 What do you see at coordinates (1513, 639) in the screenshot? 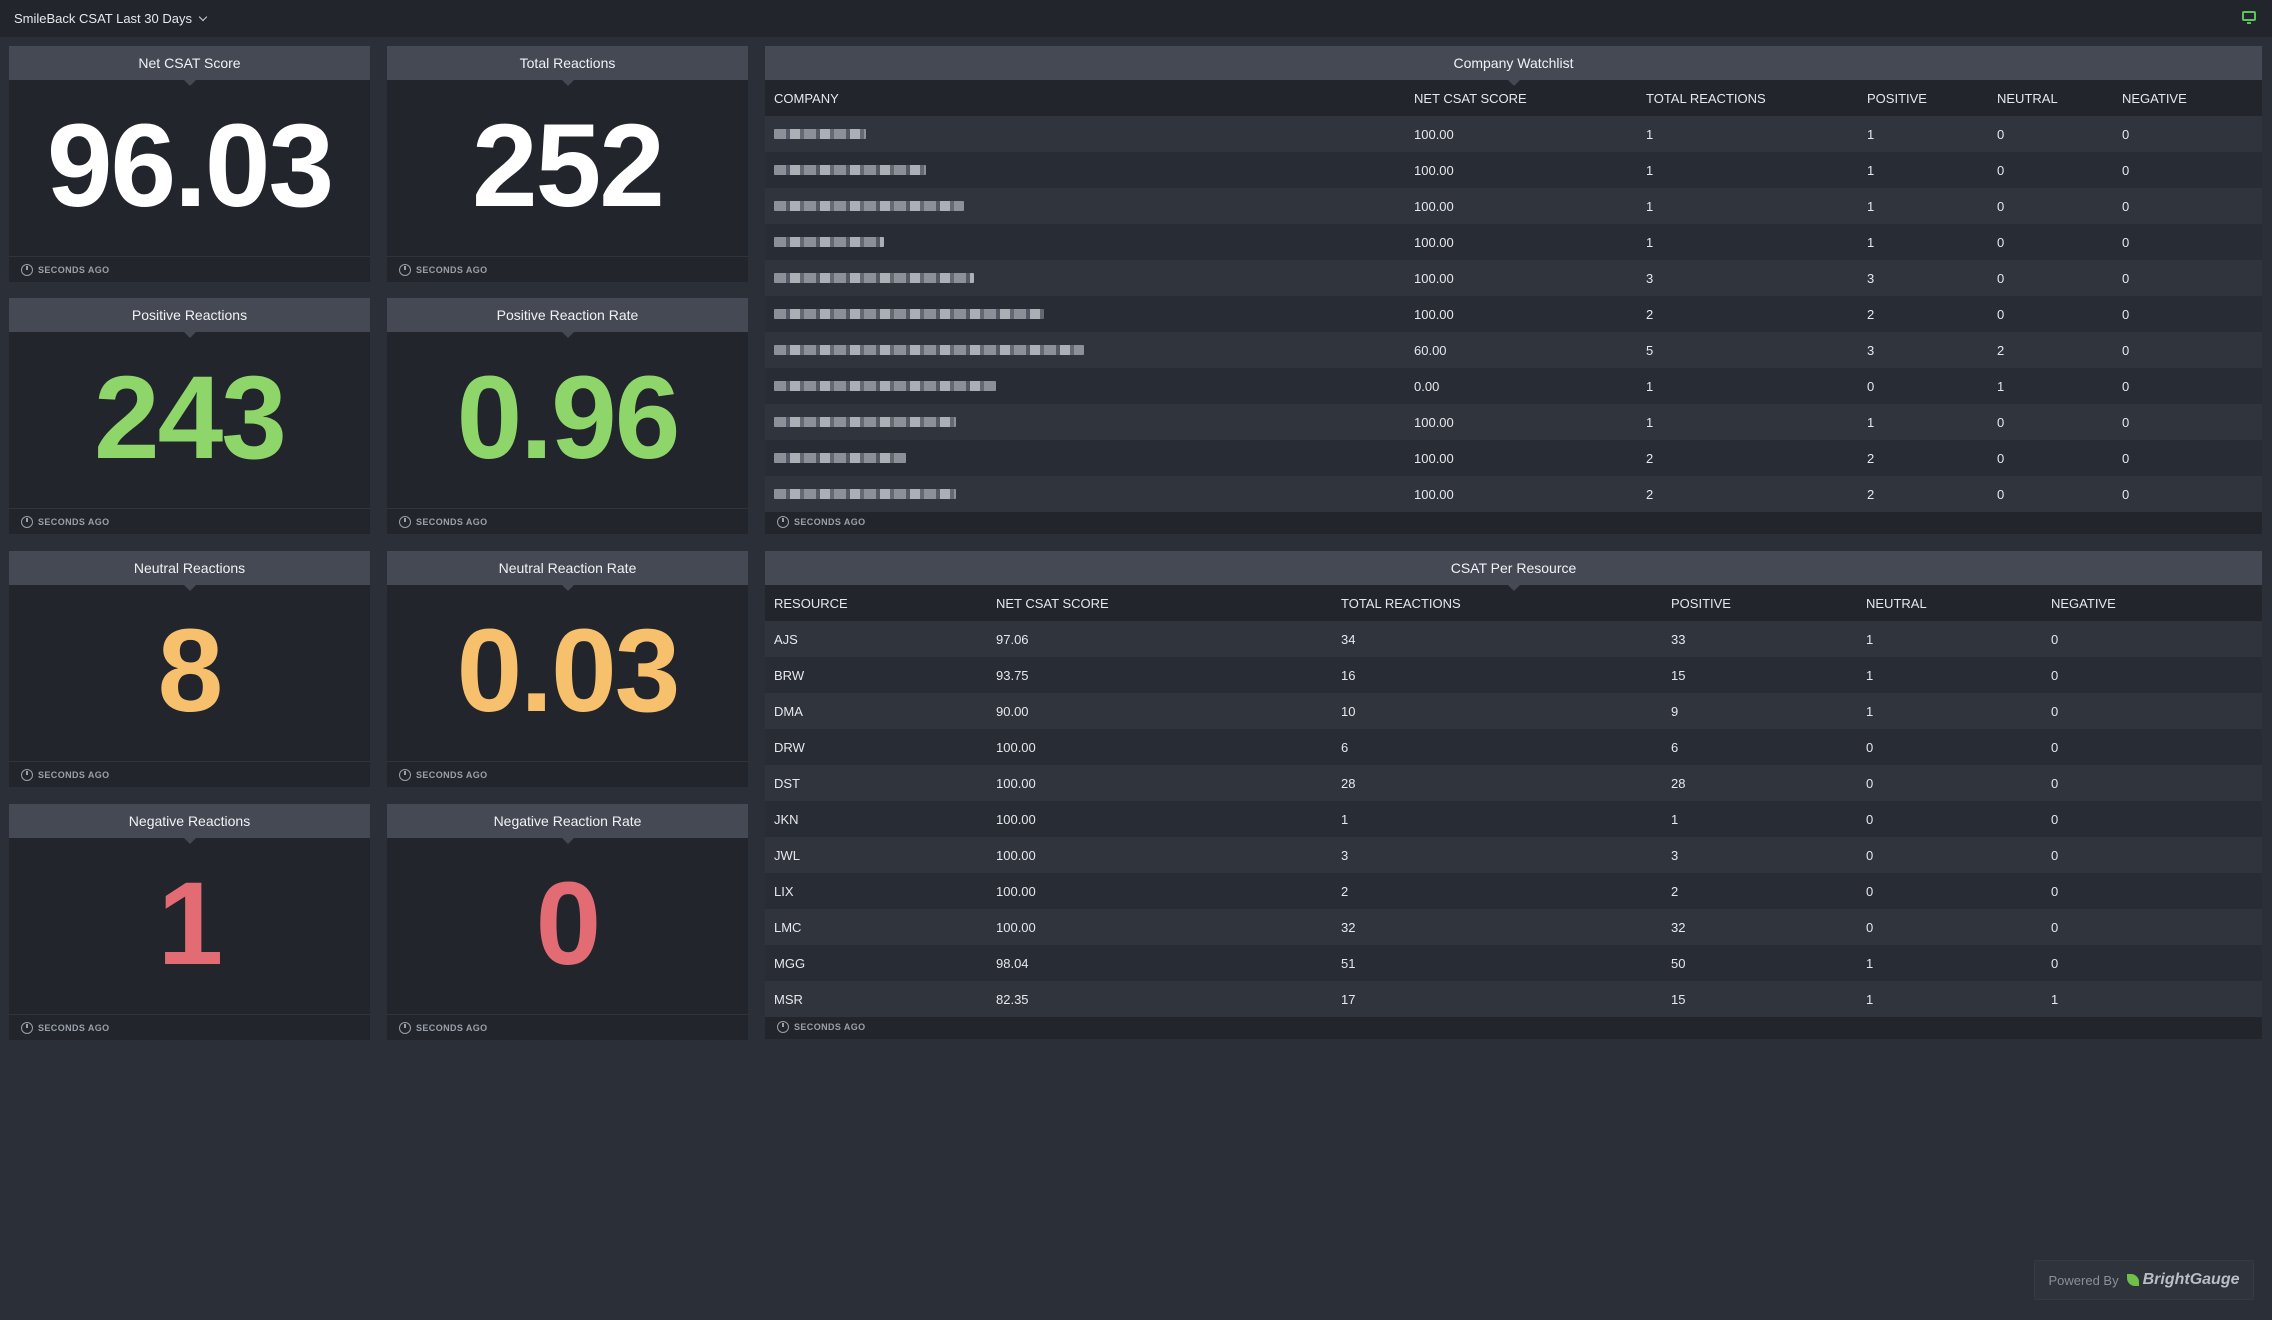
I see `table-row: AJS 97.06 34 33 1 0` at bounding box center [1513, 639].